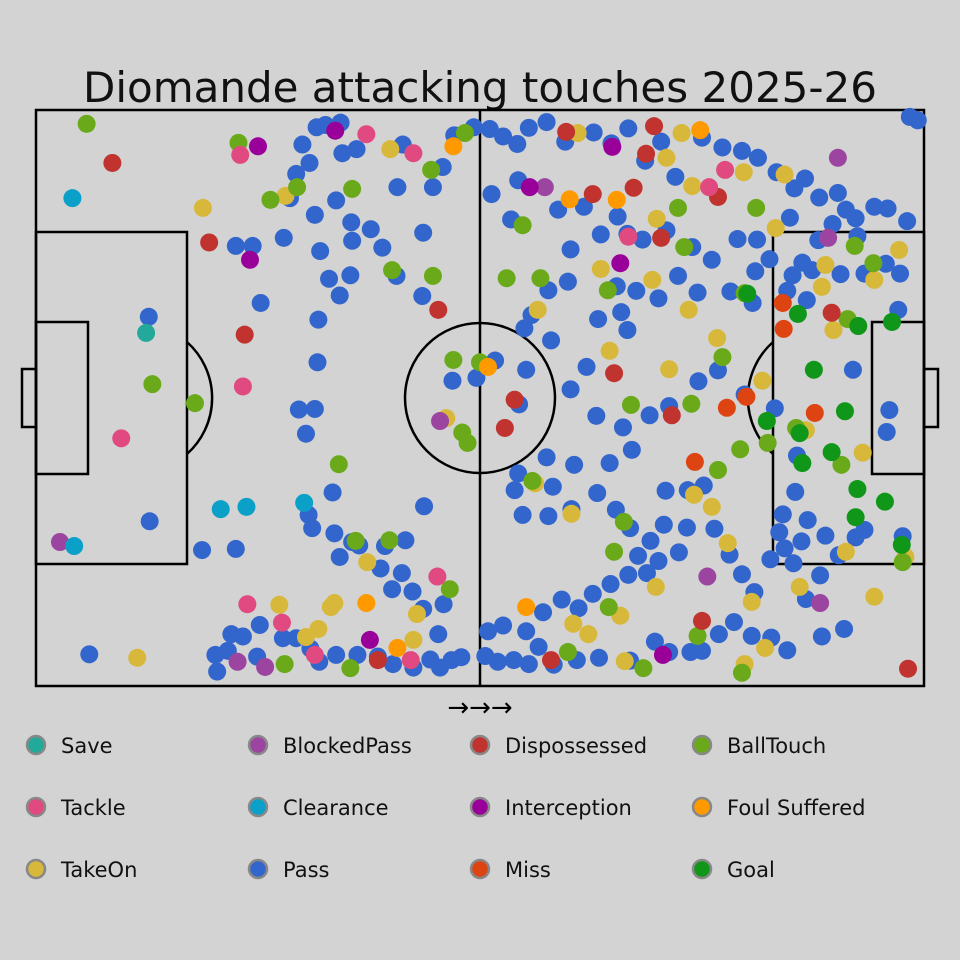 This screenshot has height=960, width=960. I want to click on chart-title: Diomande attacking touches 2025-26, so click(480, 87).